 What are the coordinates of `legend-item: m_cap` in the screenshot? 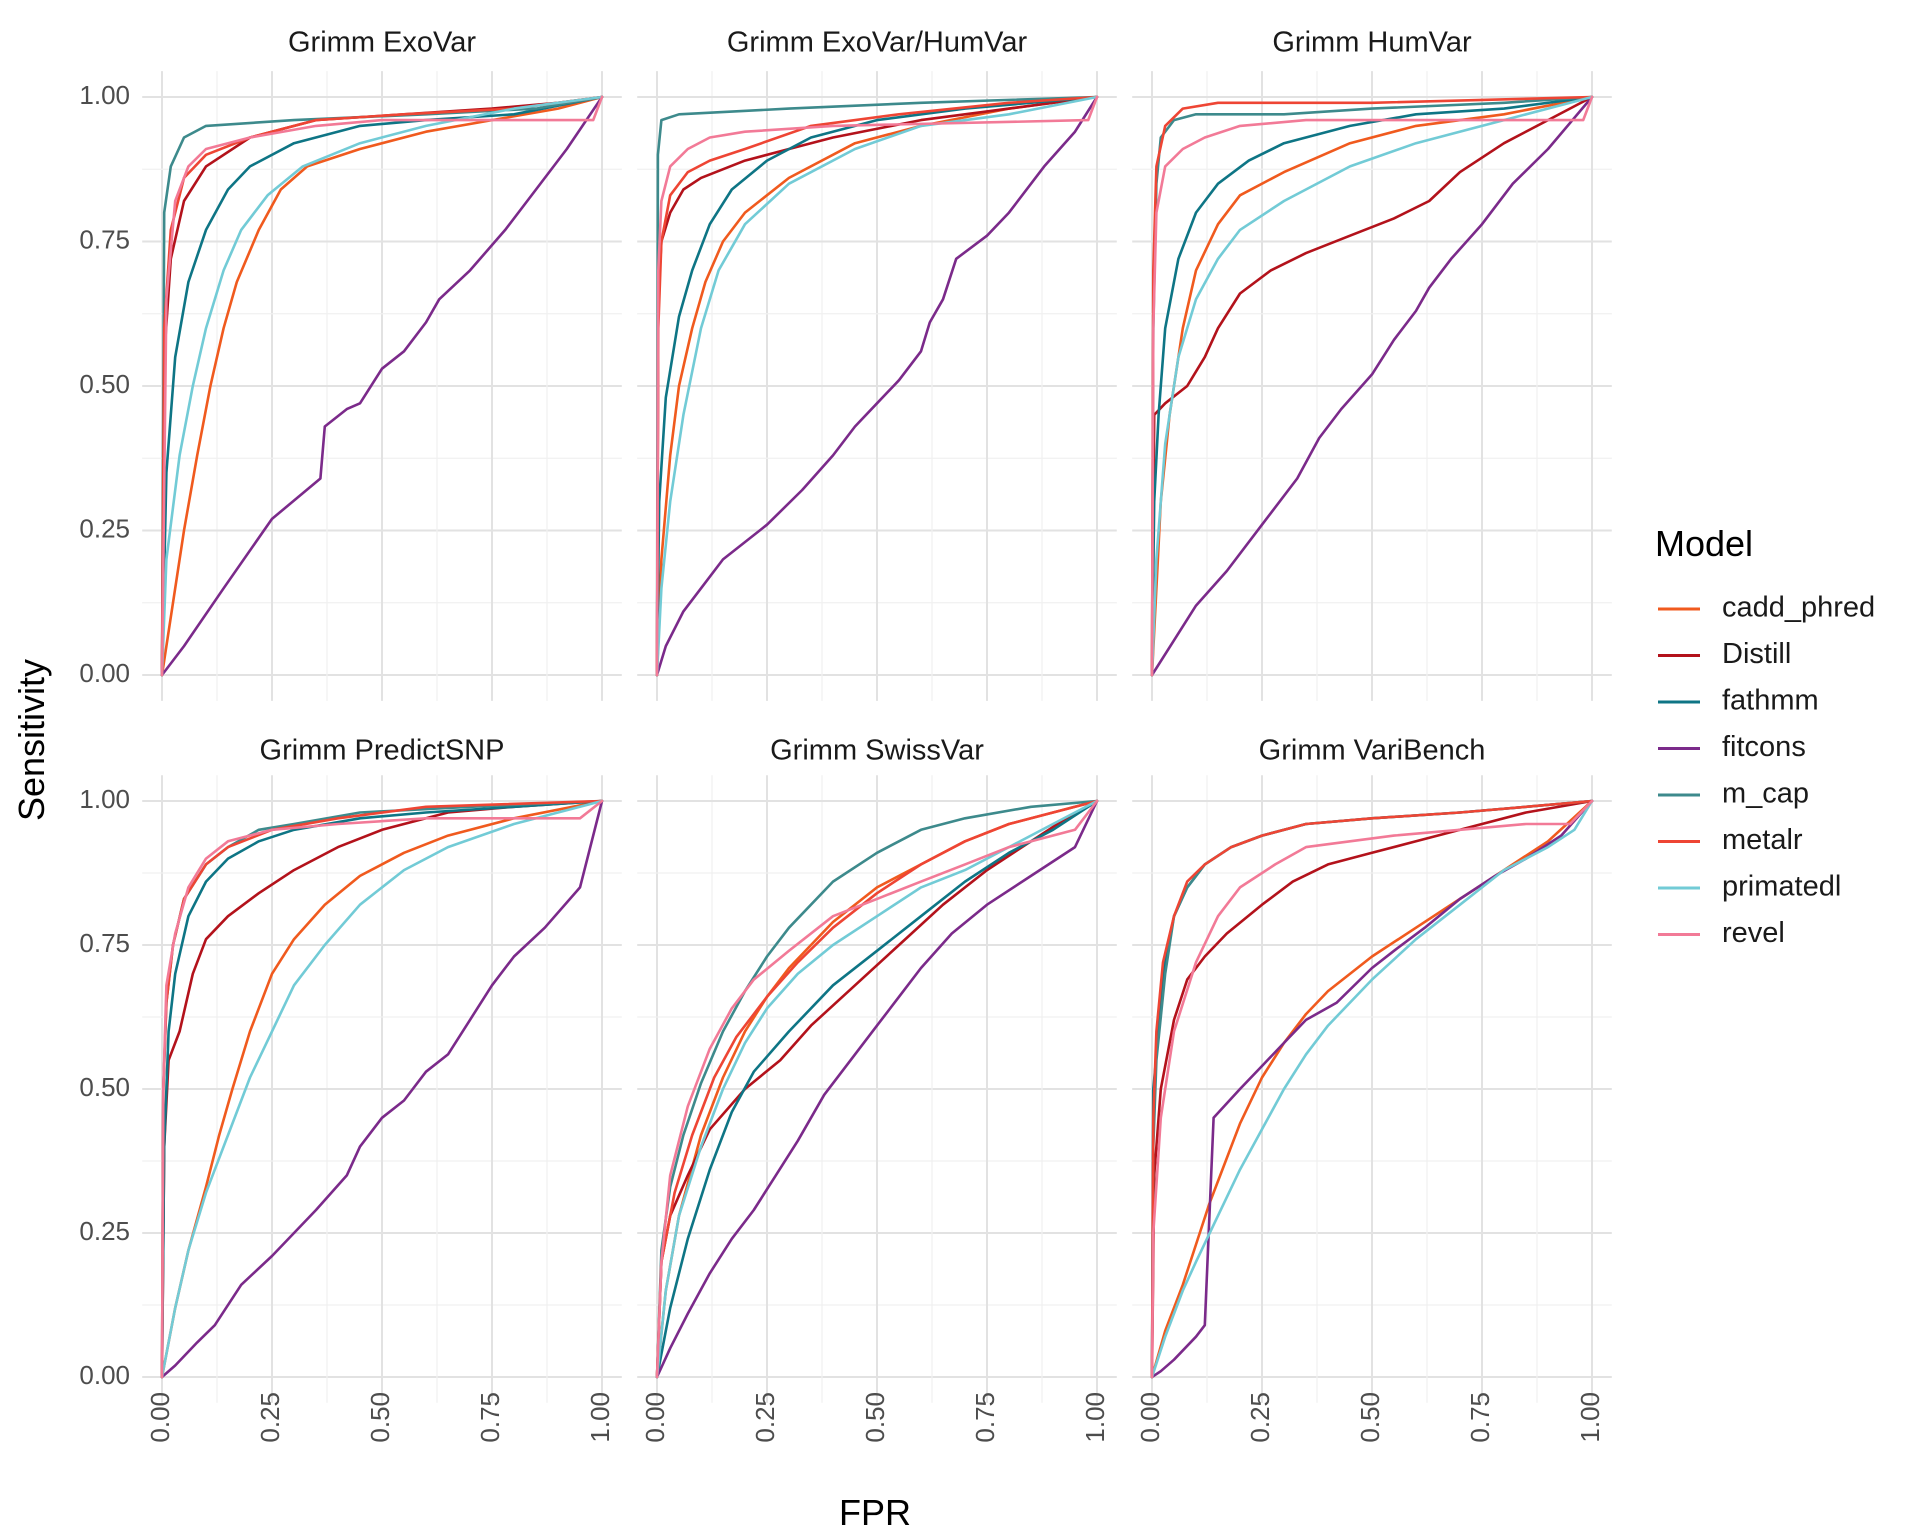 It's located at (1733, 794).